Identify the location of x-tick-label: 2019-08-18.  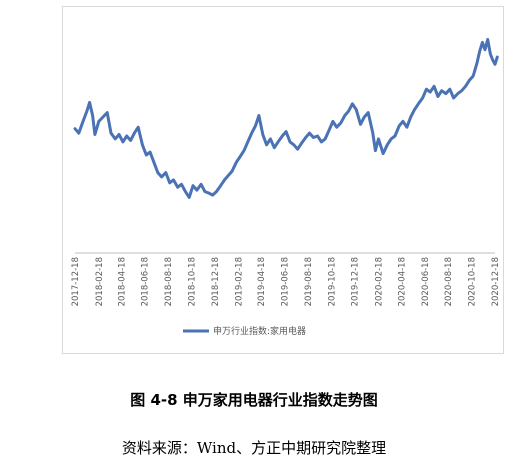
(309, 281).